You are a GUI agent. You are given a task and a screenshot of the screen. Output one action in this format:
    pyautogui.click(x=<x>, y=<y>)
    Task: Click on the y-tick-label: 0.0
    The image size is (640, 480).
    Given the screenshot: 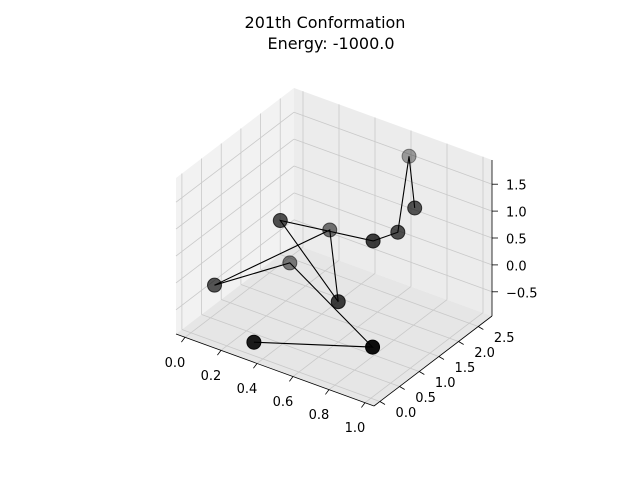 What is the action you would take?
    pyautogui.click(x=406, y=413)
    